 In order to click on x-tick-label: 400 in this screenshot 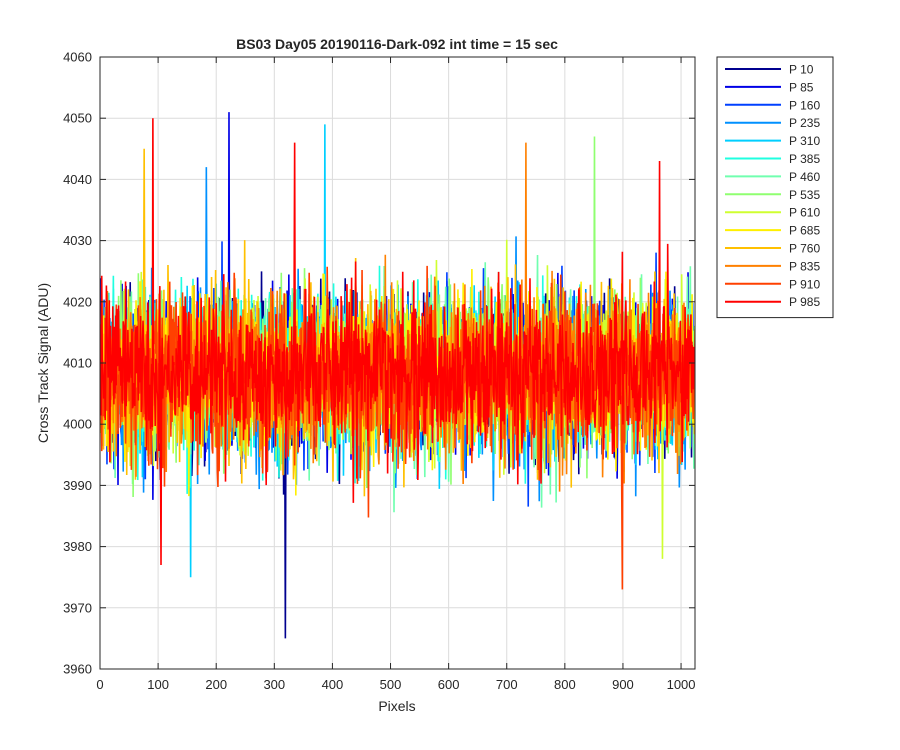, I will do `click(333, 684)`.